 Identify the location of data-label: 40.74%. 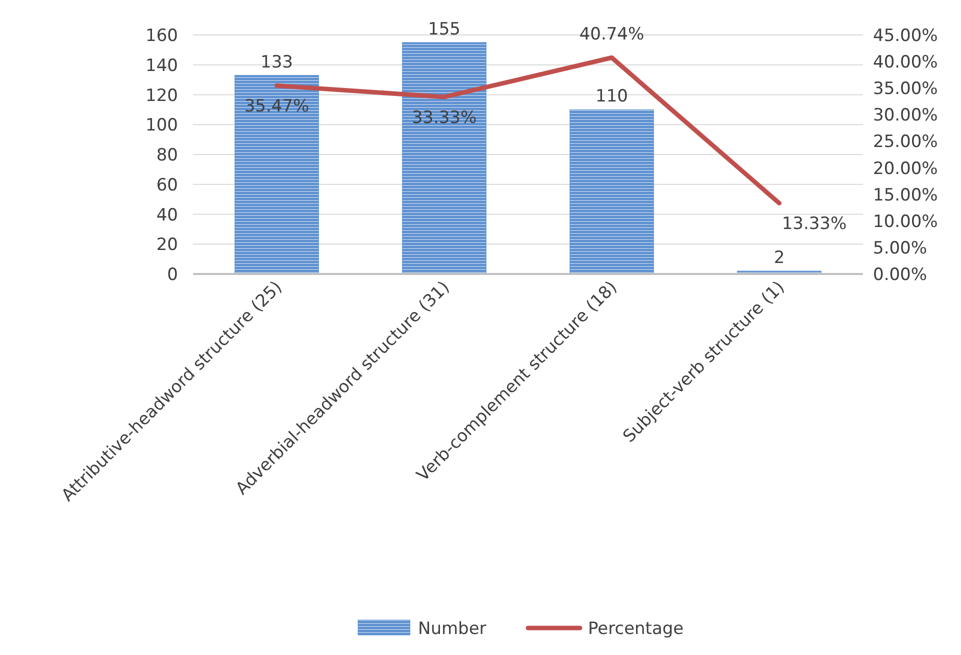
(611, 34).